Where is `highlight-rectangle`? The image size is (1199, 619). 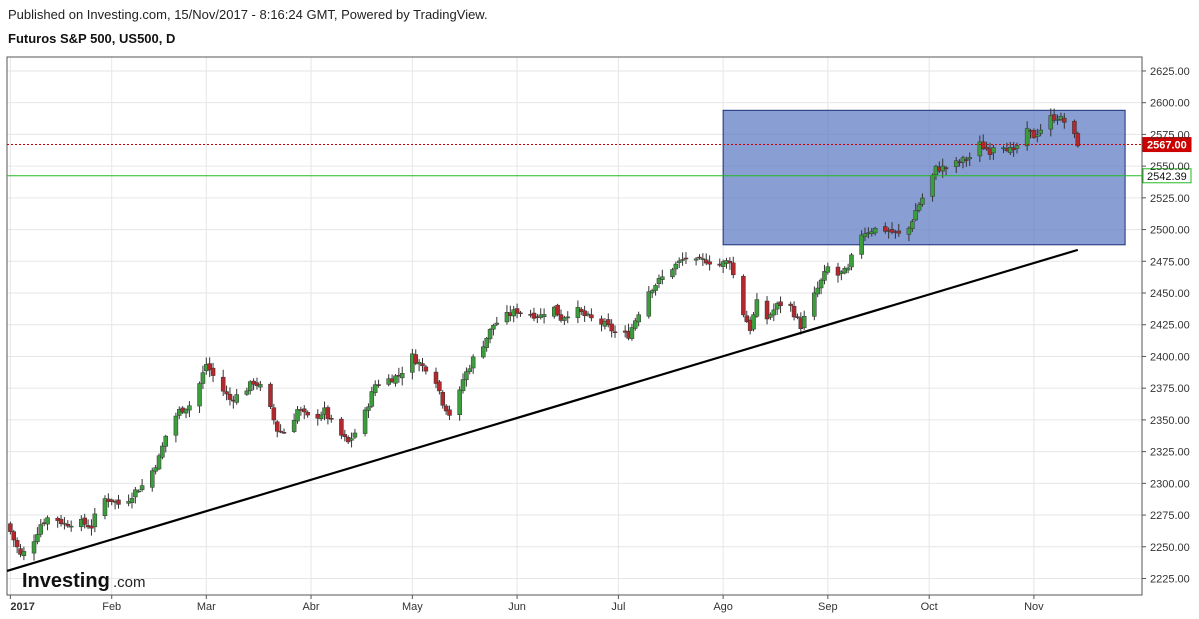
highlight-rectangle is located at coordinates (924, 177).